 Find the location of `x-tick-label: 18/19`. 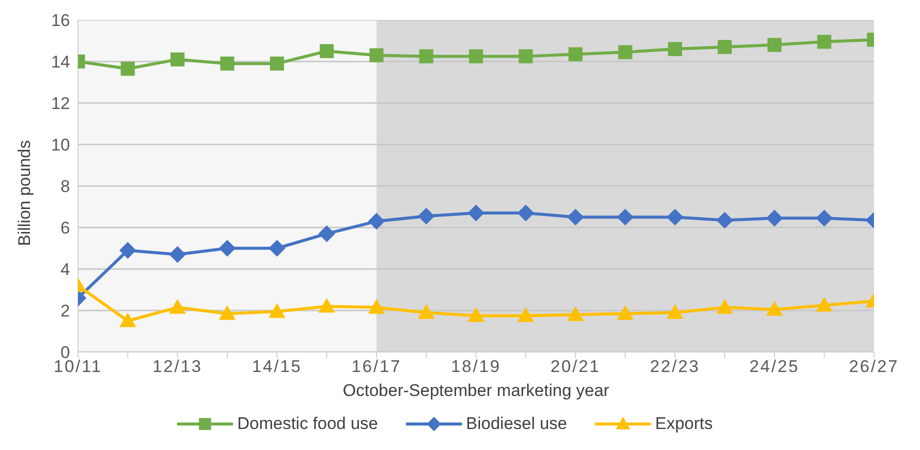

x-tick-label: 18/19 is located at coordinates (476, 366).